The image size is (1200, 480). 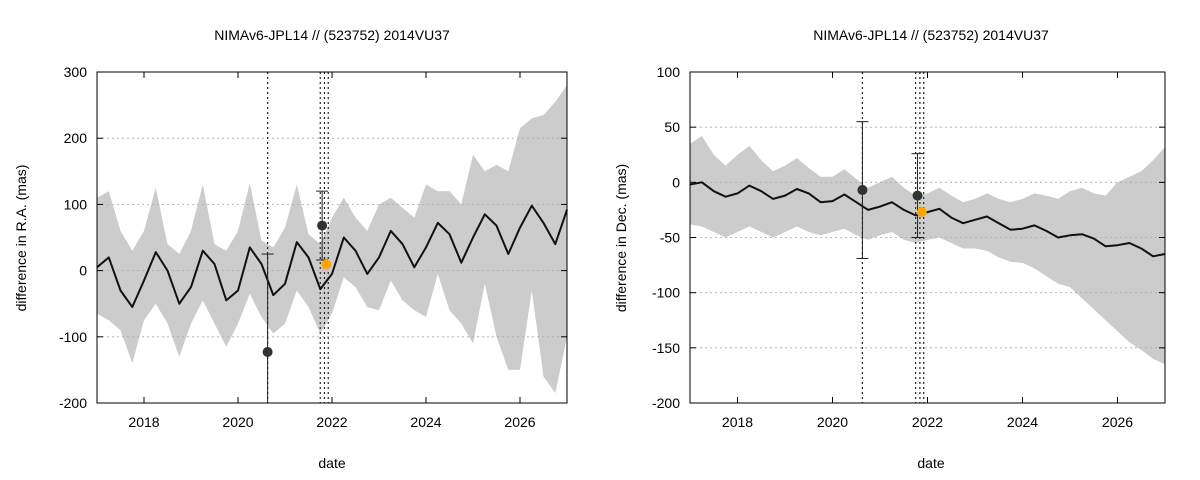 What do you see at coordinates (143, 422) in the screenshot?
I see `ra-x-tick-label: 2018` at bounding box center [143, 422].